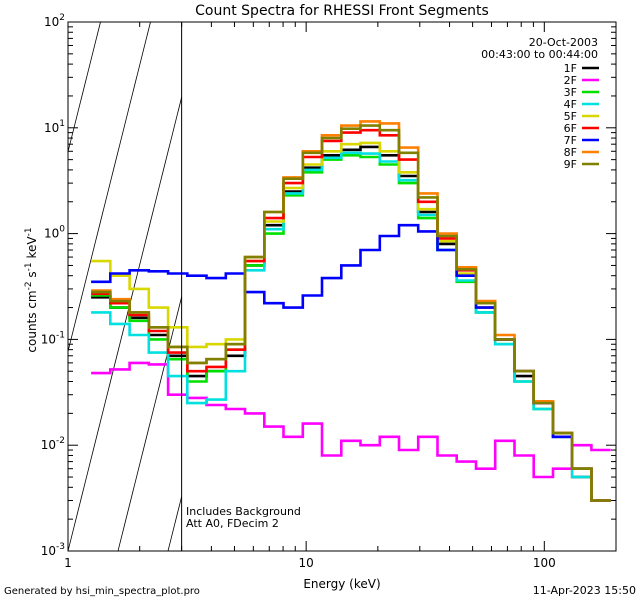  Describe the element at coordinates (54, 233) in the screenshot. I see `y-tick-label: 10⁰` at that location.